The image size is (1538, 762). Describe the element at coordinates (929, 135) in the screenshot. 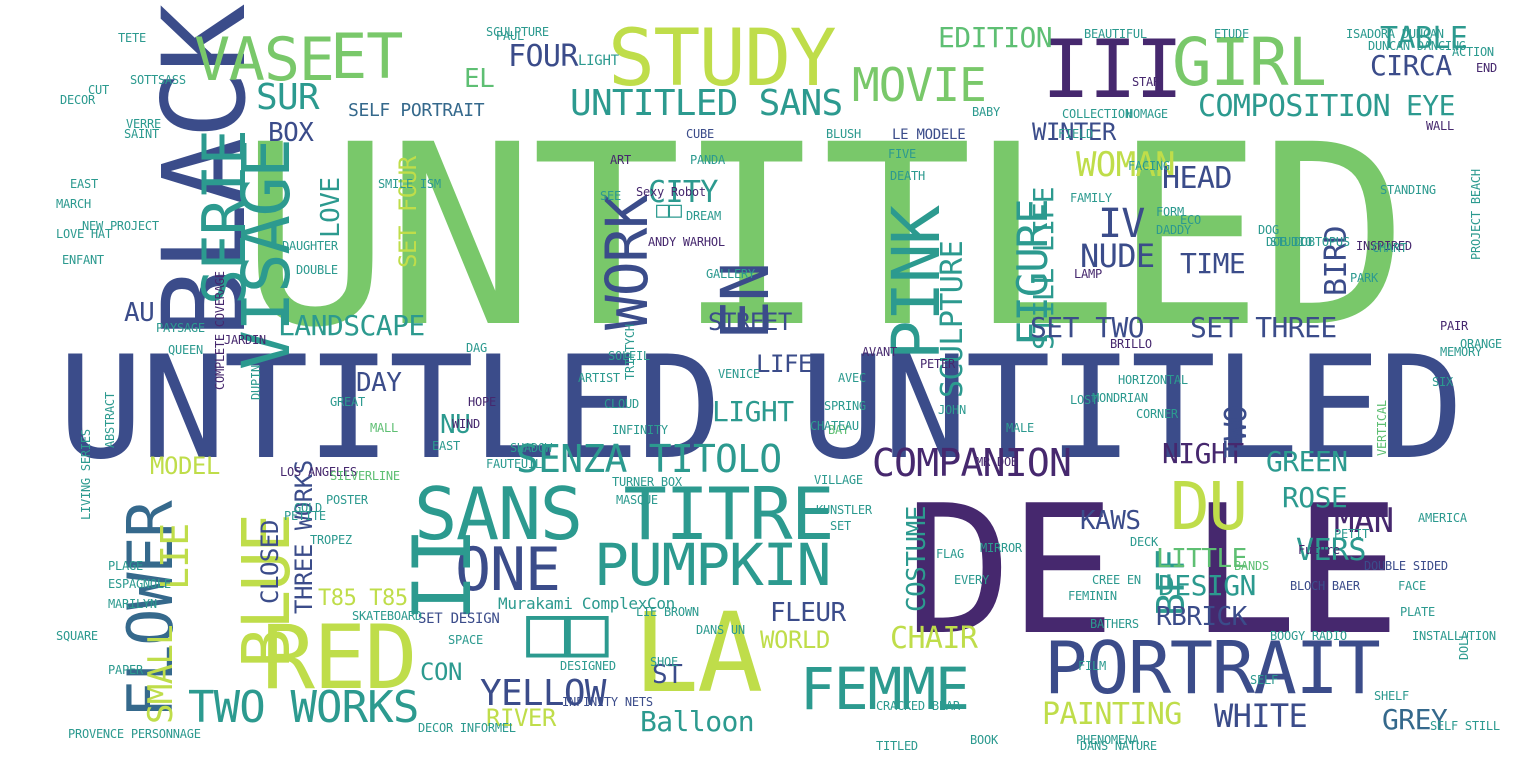

I see `word-le-modele: LE MODELE` at that location.